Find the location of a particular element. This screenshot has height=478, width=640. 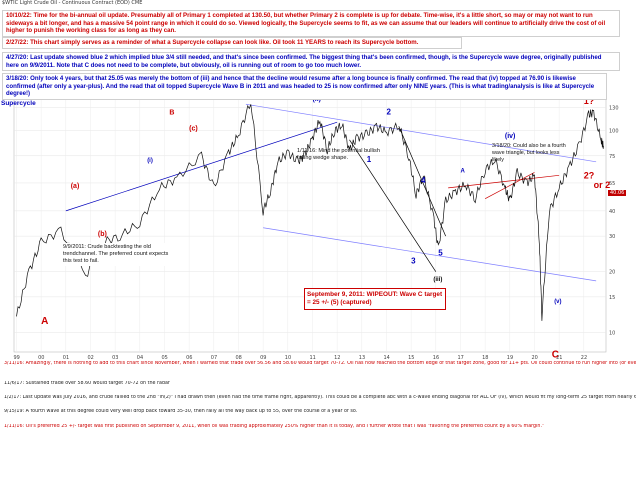

y-tick-label: 30 is located at coordinates (612, 237).